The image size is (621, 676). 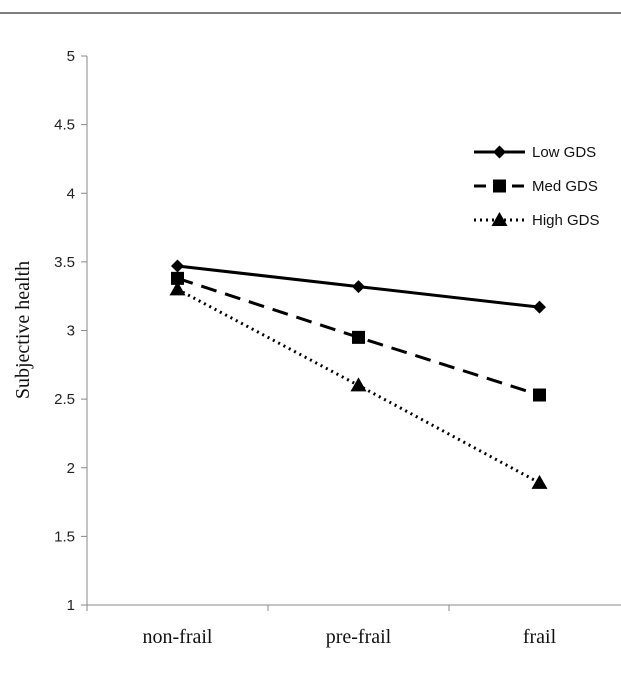 What do you see at coordinates (71, 605) in the screenshot?
I see `y-tick-label: 1` at bounding box center [71, 605].